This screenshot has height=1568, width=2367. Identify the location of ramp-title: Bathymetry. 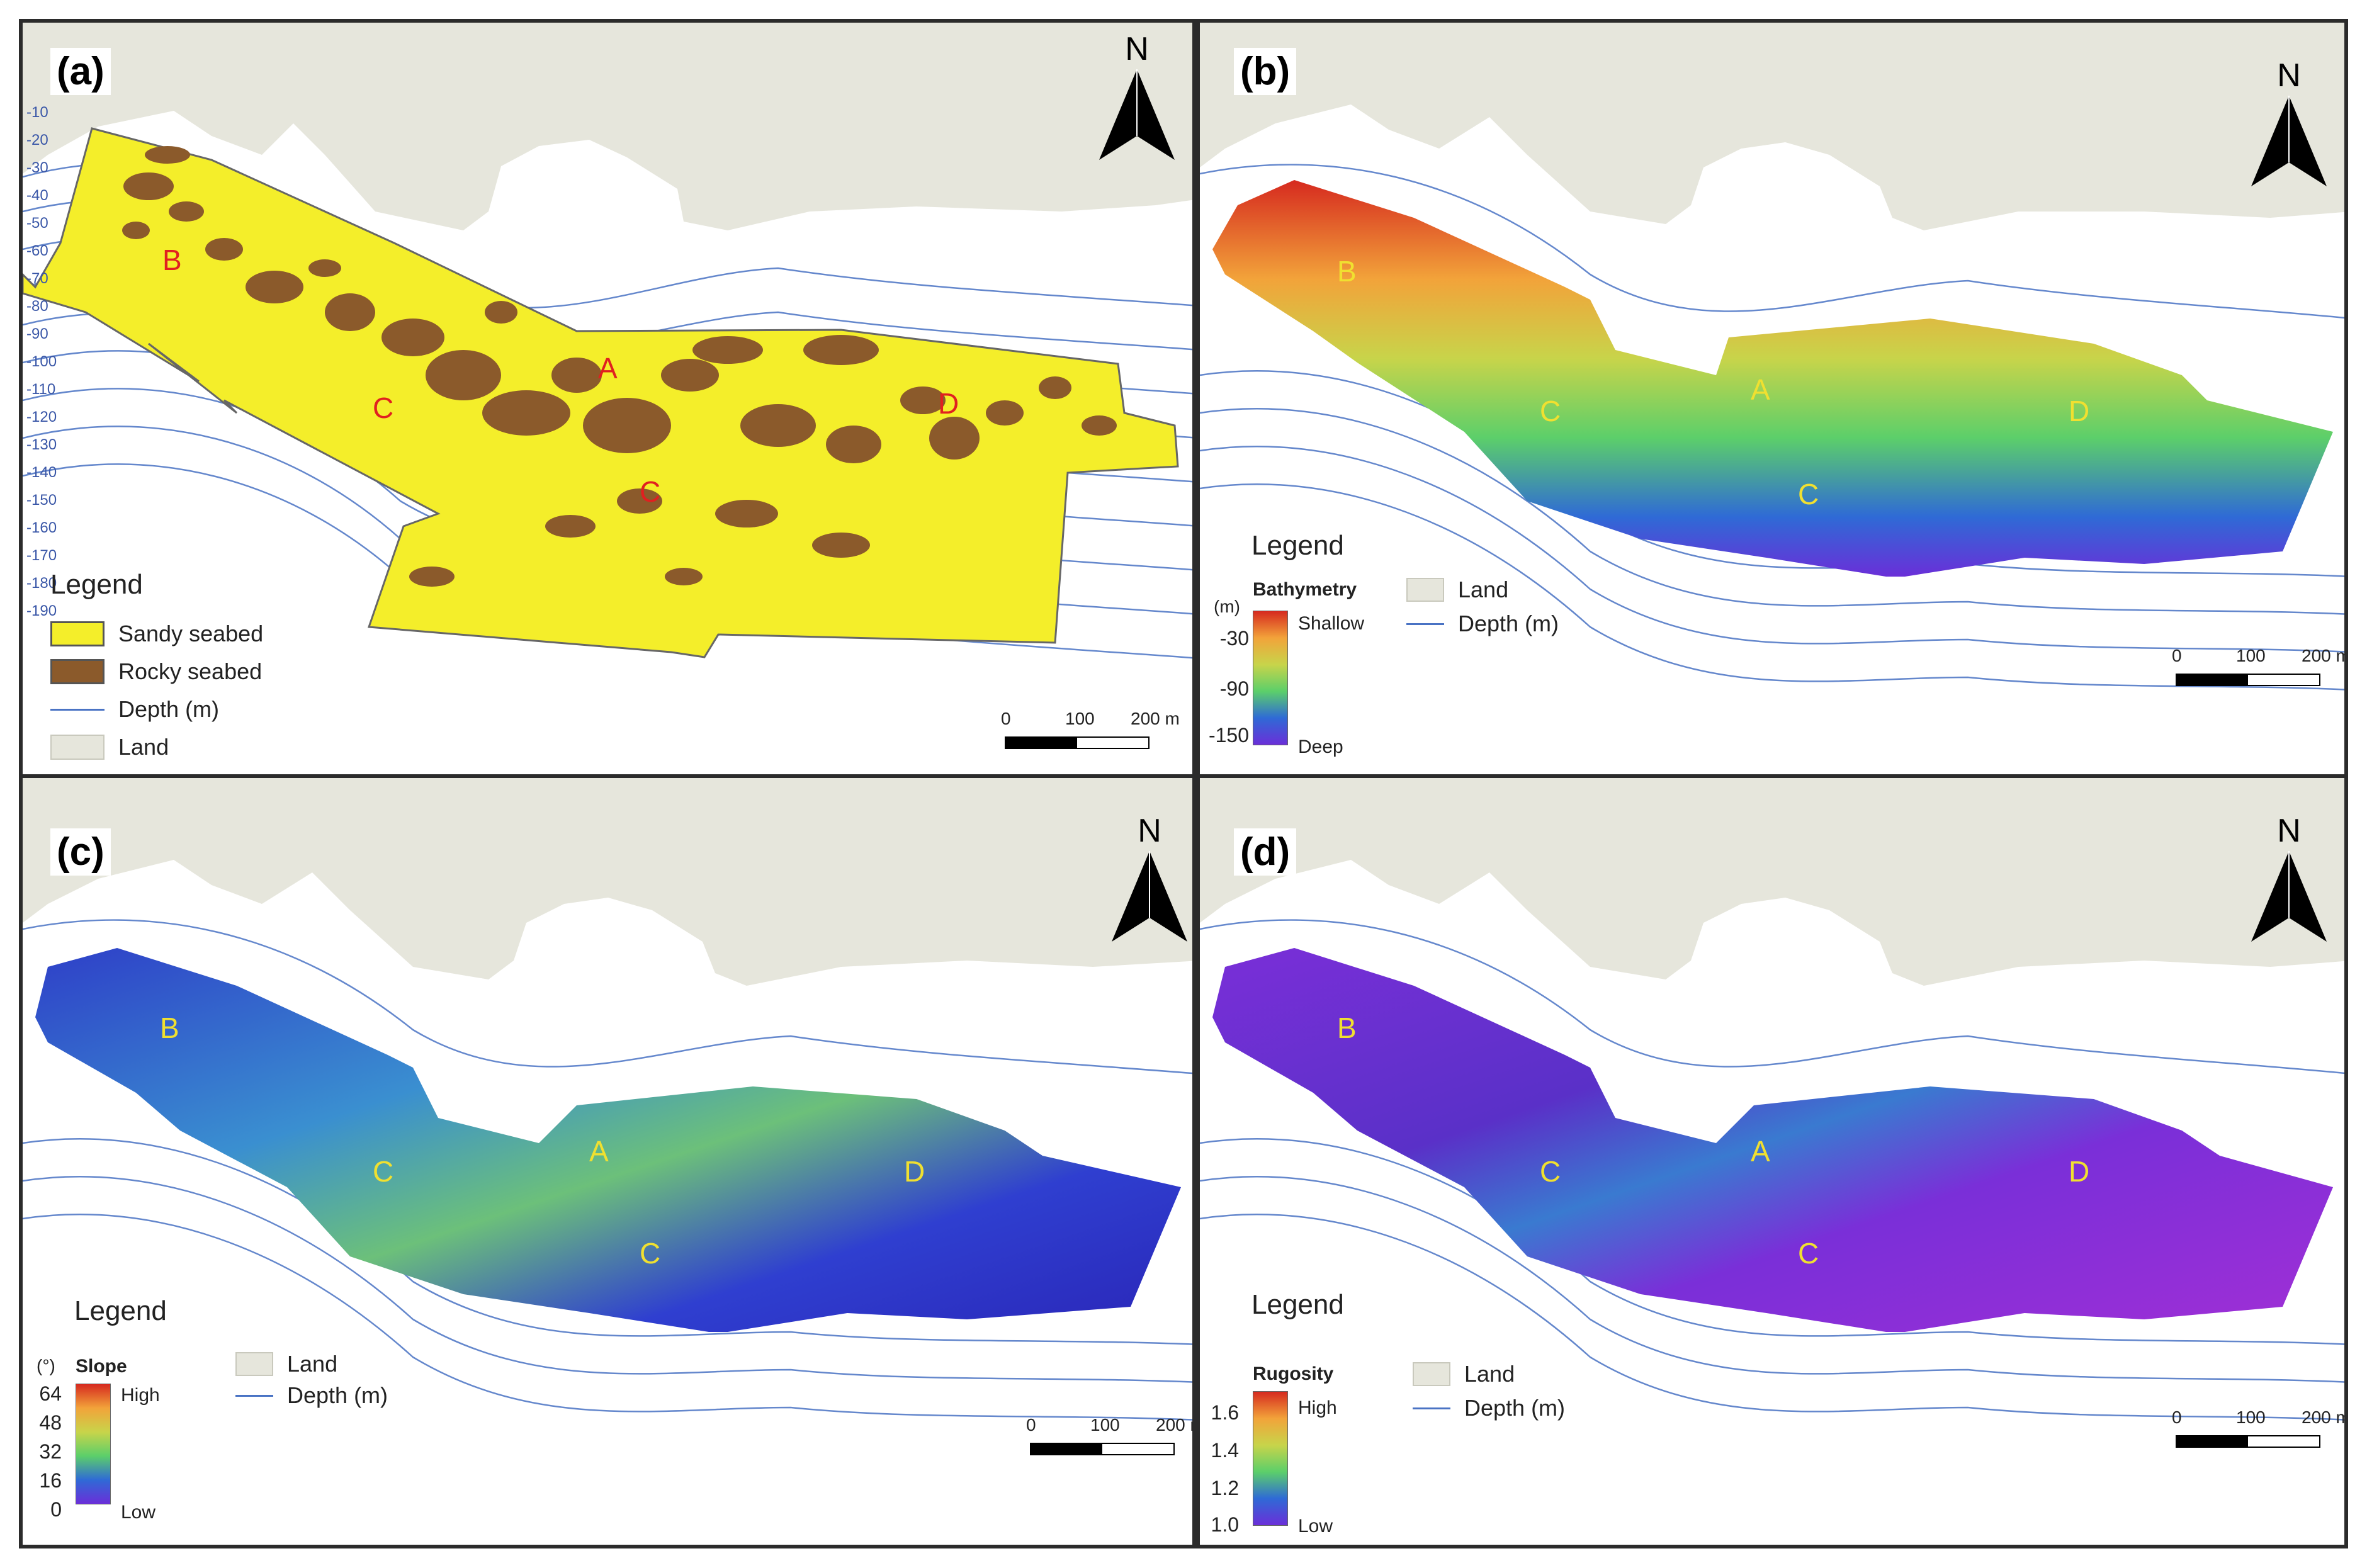
(1305, 589).